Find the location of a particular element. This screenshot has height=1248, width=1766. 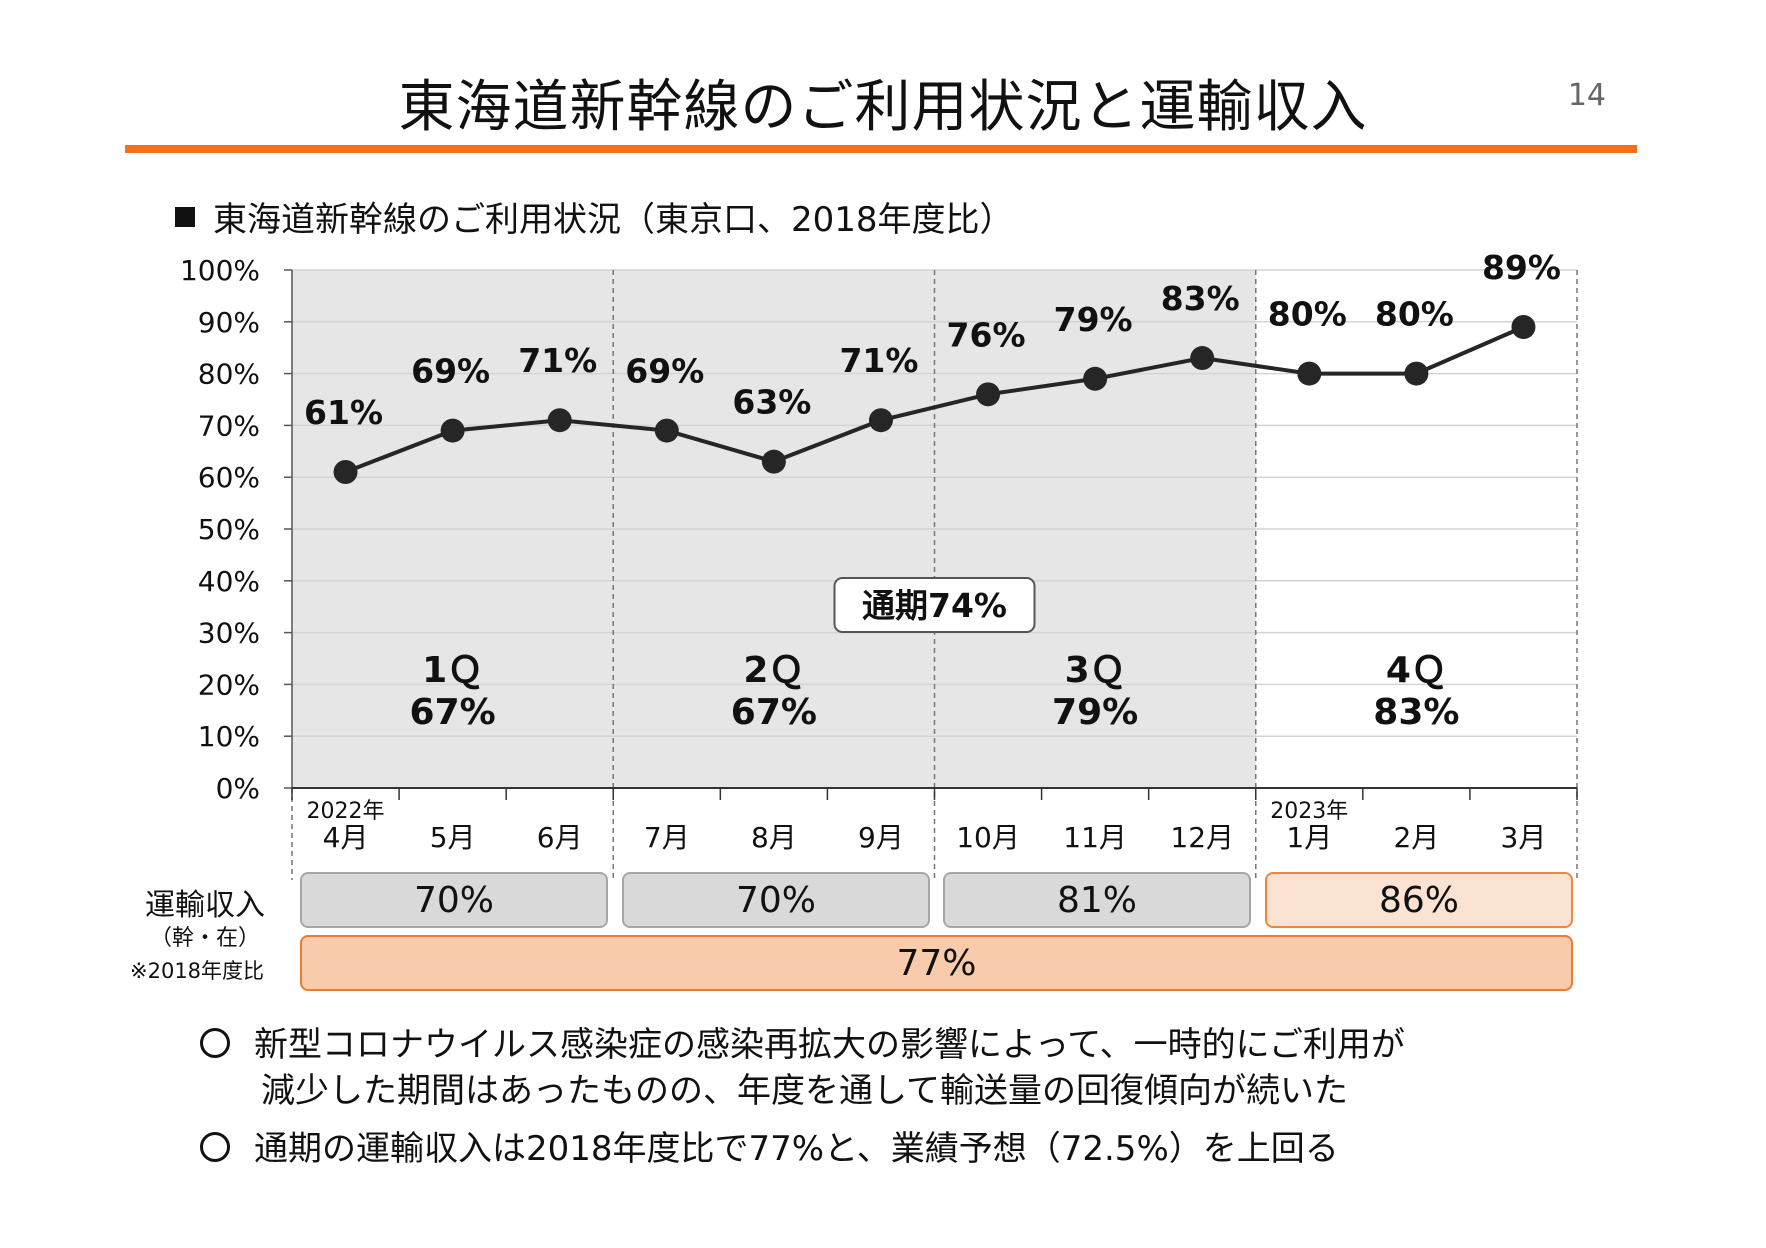

x-tick-label: 12月 is located at coordinates (1202, 837).